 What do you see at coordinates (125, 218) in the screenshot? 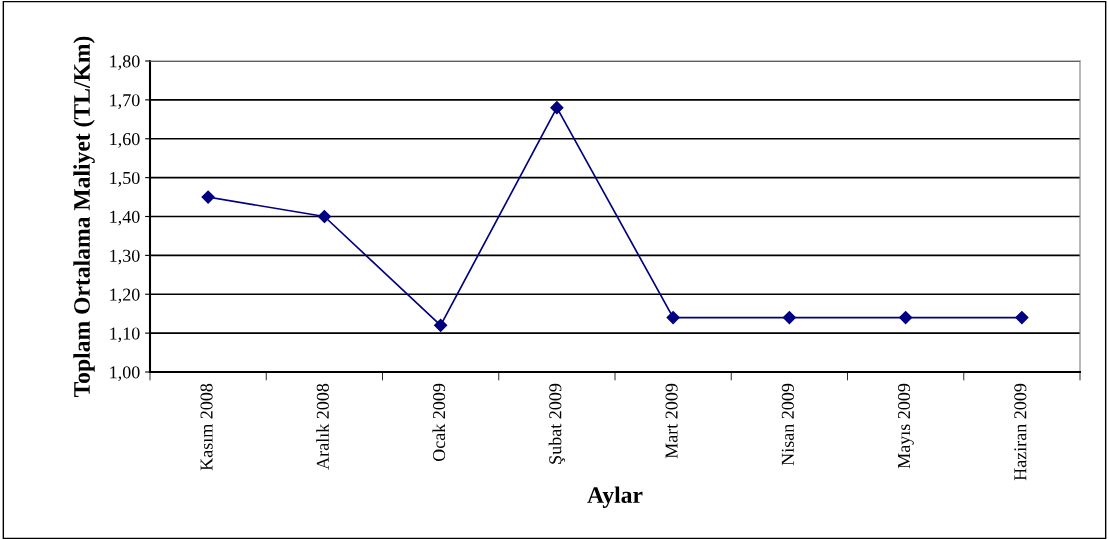
I see `y-tick-label: 1,40` at bounding box center [125, 218].